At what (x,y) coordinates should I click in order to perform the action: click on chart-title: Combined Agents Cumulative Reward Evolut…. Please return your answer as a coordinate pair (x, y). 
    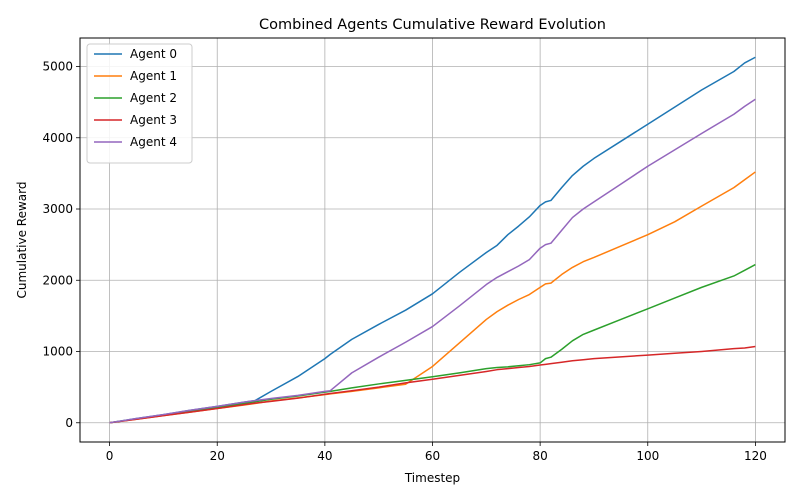
    Looking at the image, I should click on (432, 25).